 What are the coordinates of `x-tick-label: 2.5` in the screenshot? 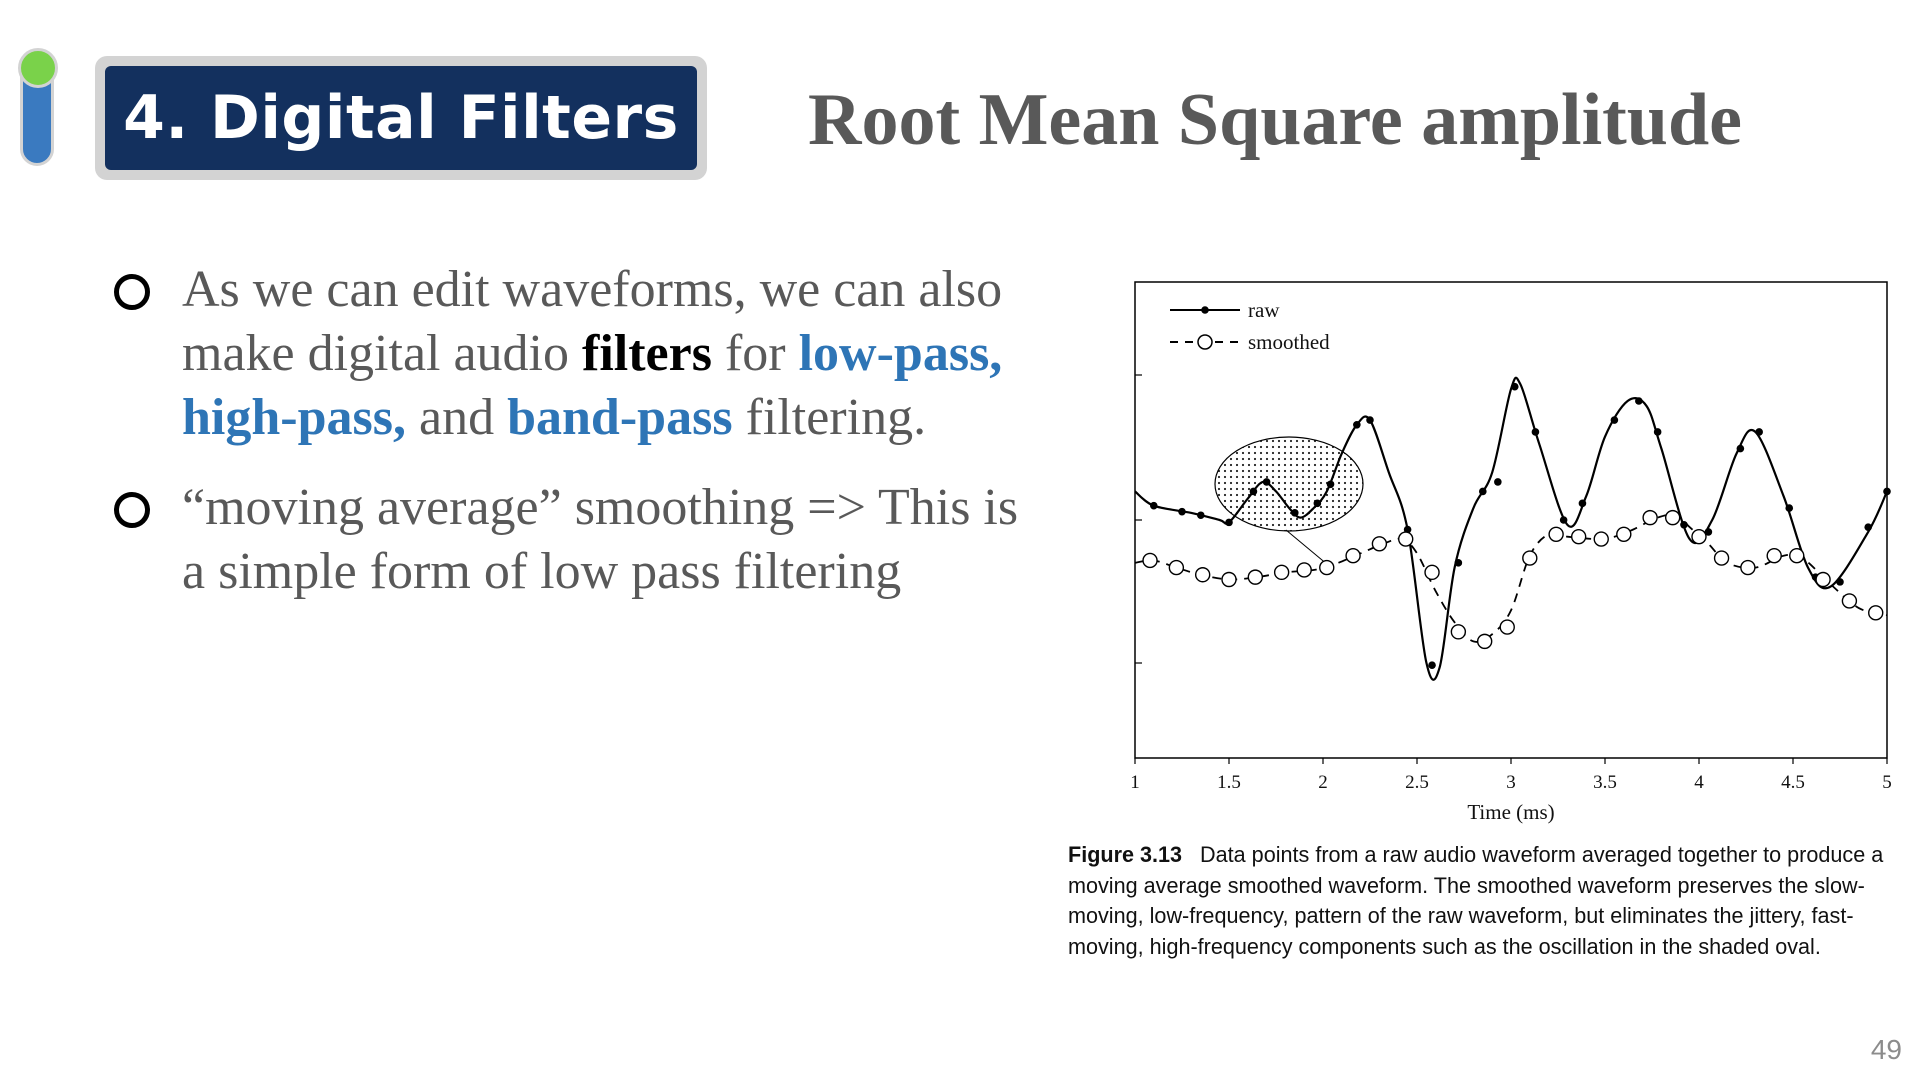 It's located at (1417, 782).